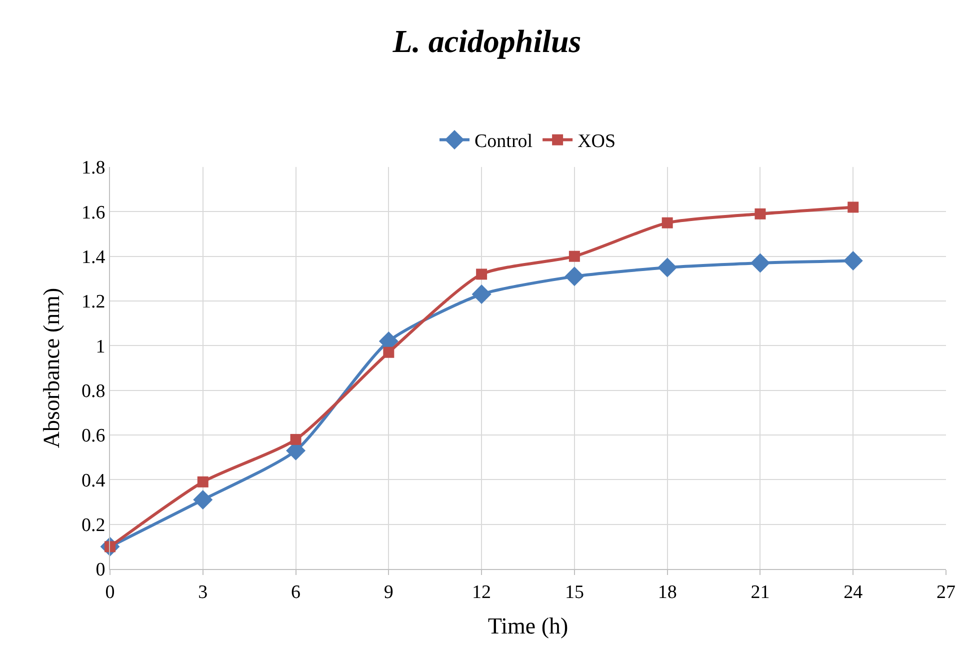 The width and height of the screenshot is (974, 654). I want to click on legend-label: Control, so click(503, 141).